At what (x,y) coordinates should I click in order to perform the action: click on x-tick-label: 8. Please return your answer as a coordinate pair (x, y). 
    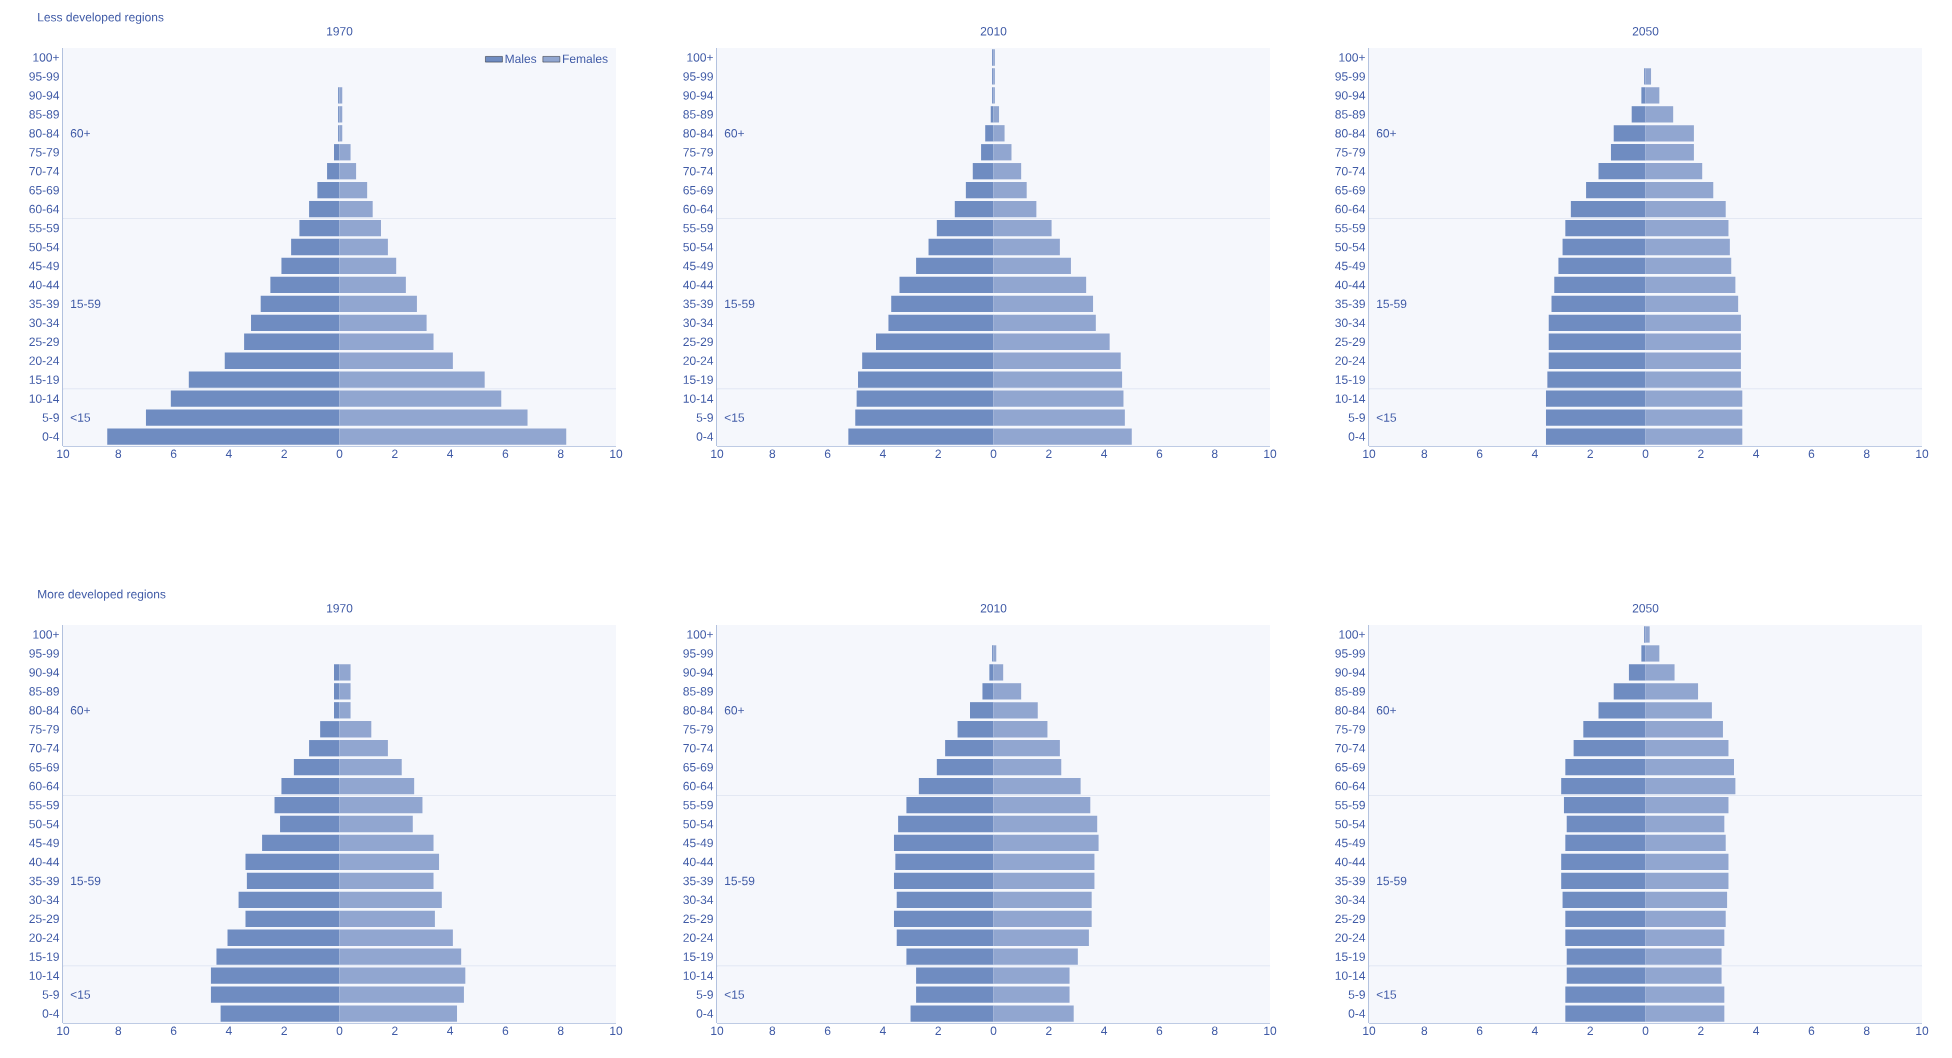
    Looking at the image, I should click on (1214, 454).